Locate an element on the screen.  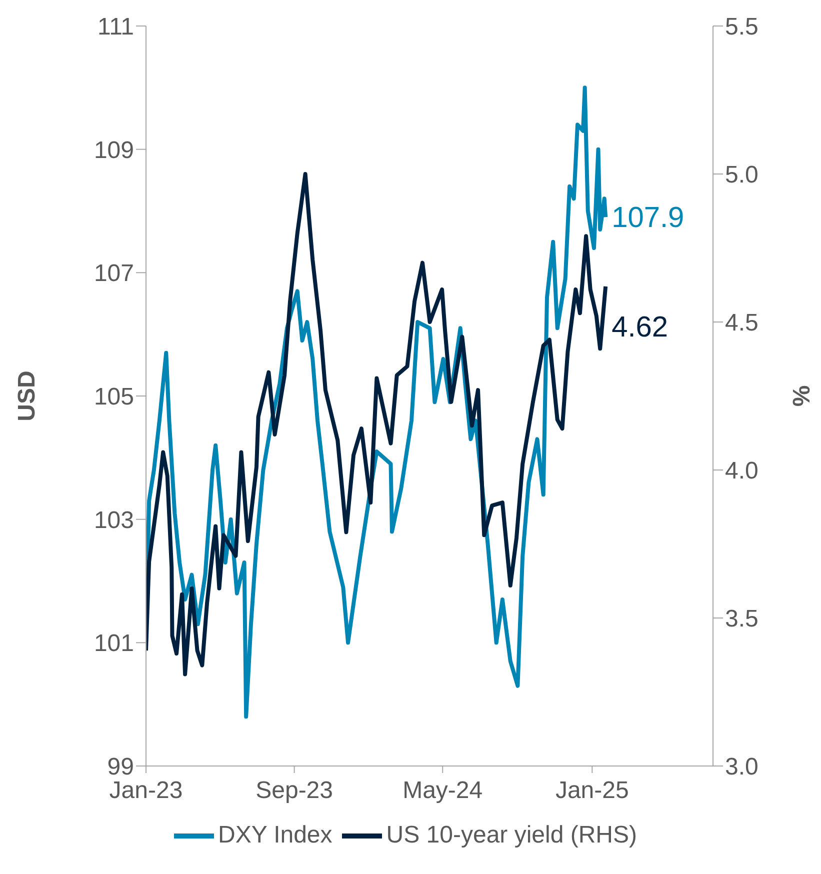
y-axis-title: USD is located at coordinates (27, 396).